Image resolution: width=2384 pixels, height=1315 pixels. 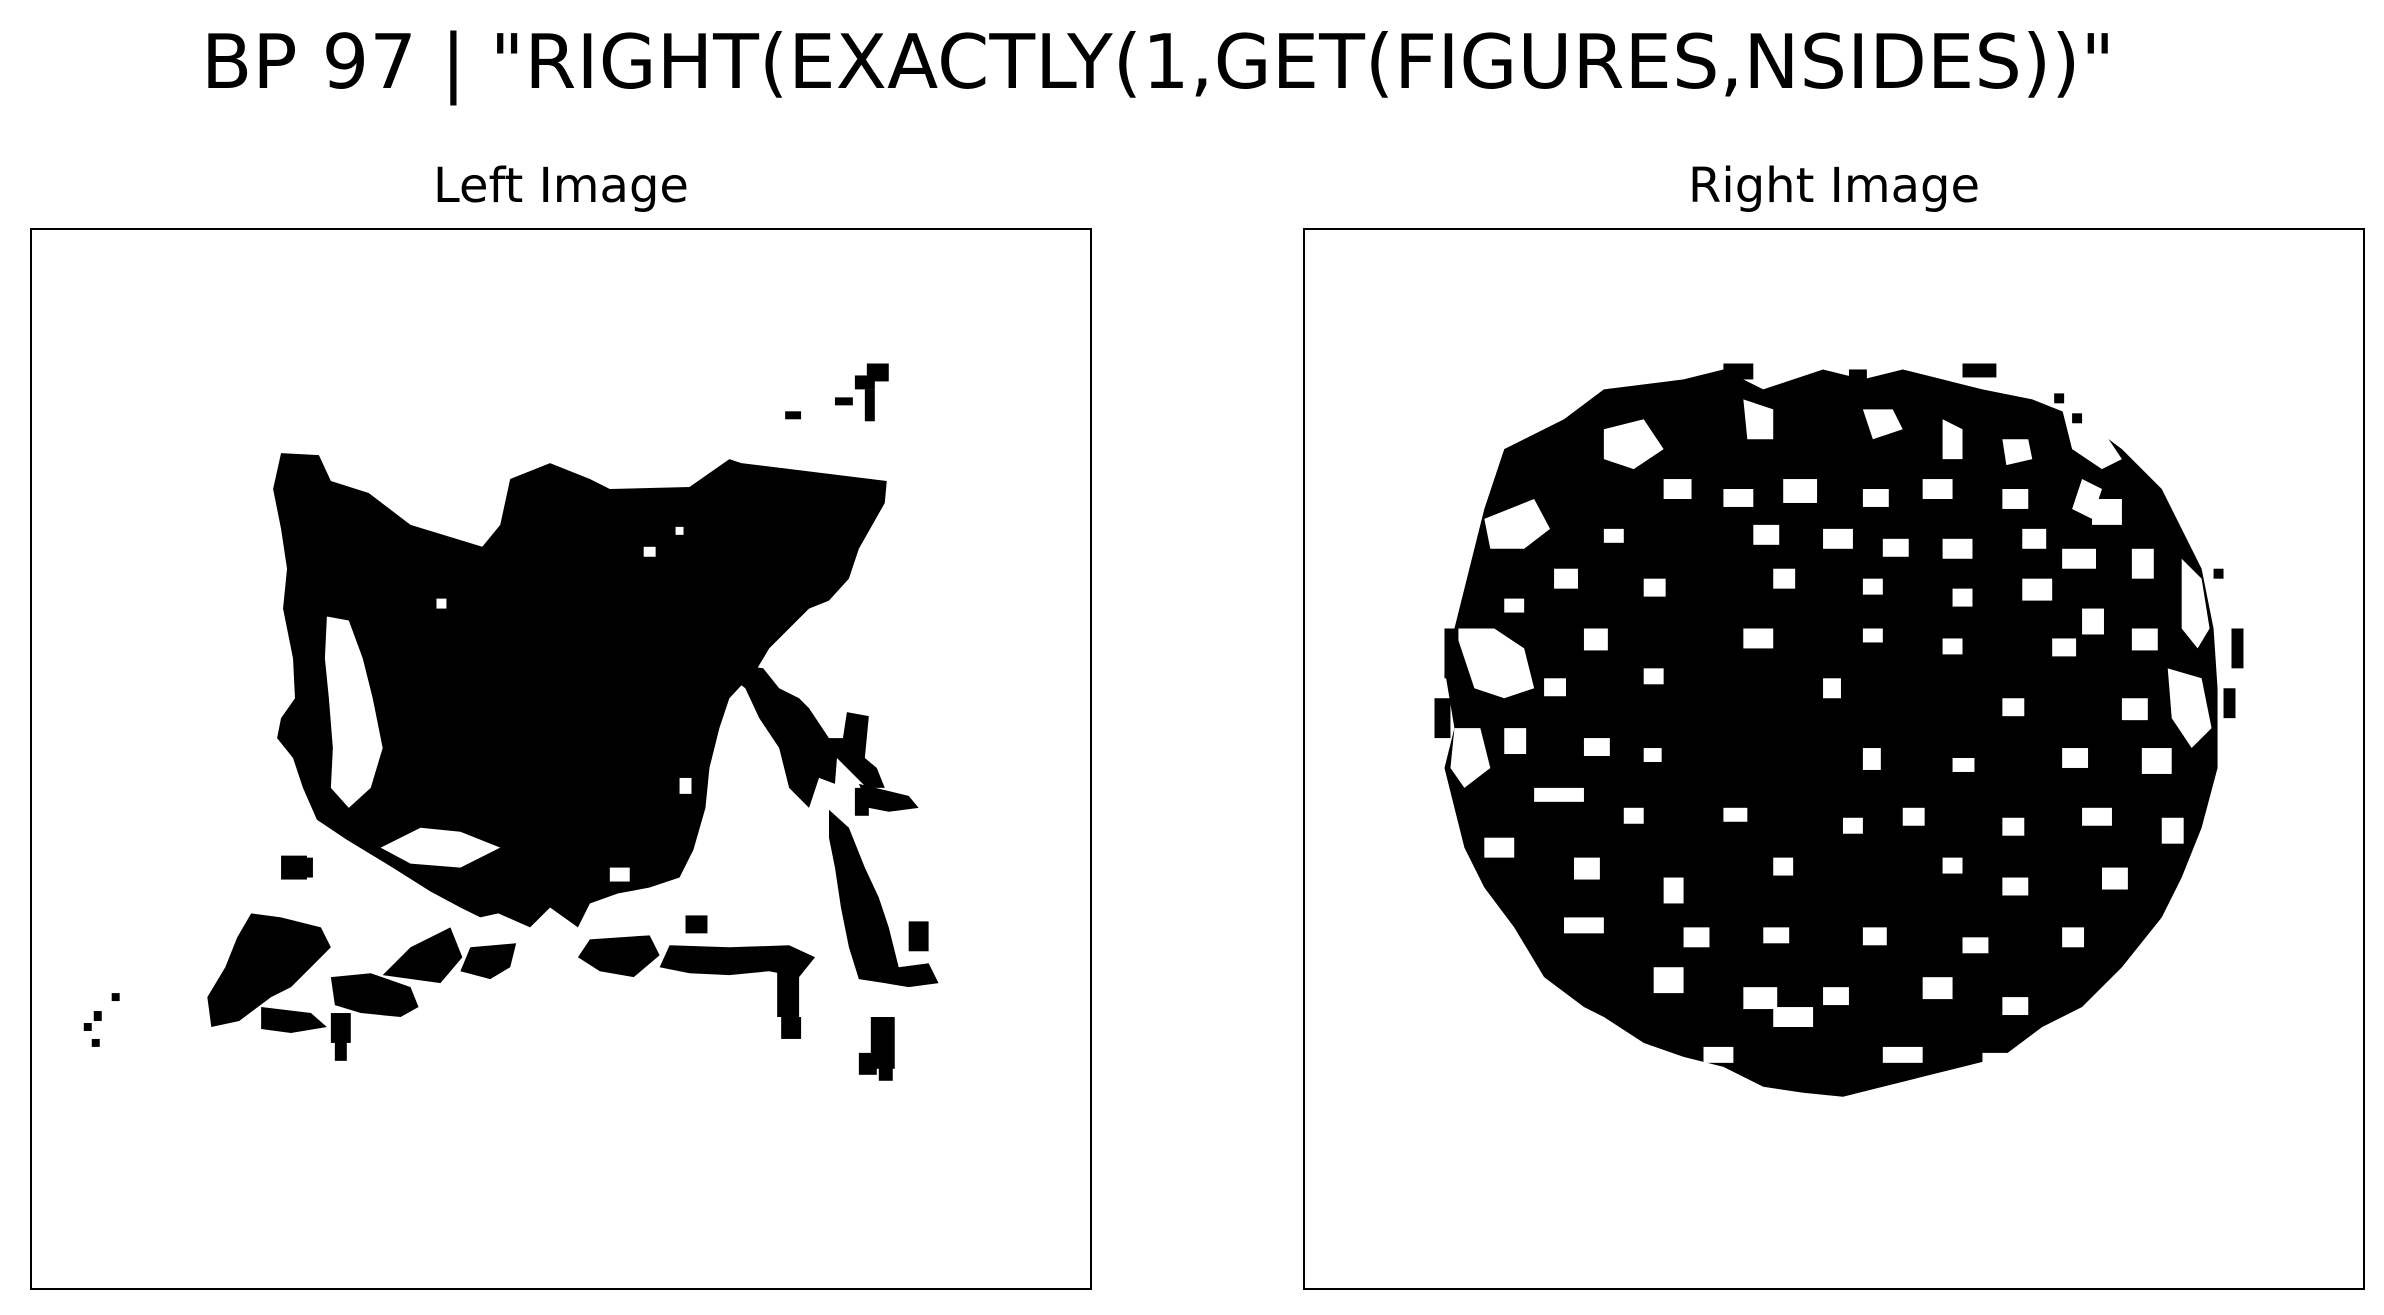 I want to click on left-figure-blob, so click(x=580, y=690).